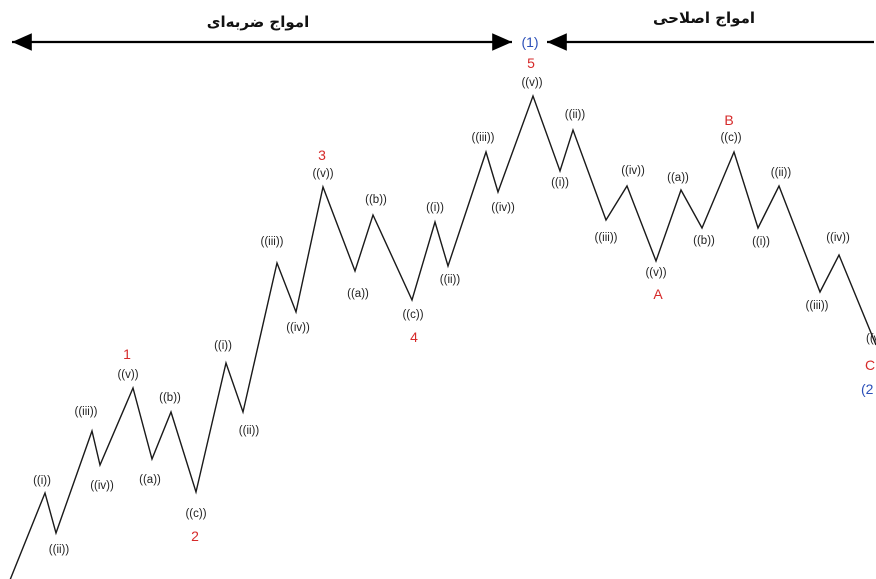  What do you see at coordinates (322, 155) in the screenshot?
I see `major-label-3: 3` at bounding box center [322, 155].